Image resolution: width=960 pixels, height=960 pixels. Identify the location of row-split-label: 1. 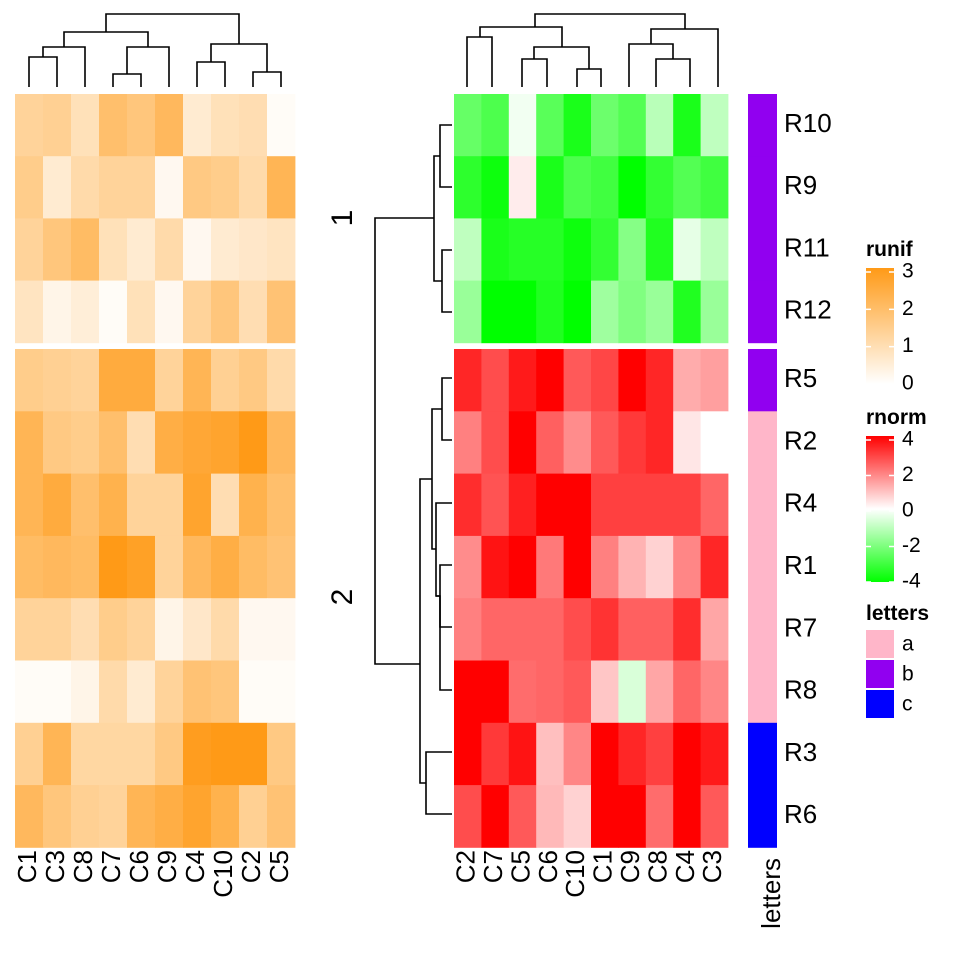
(342, 218).